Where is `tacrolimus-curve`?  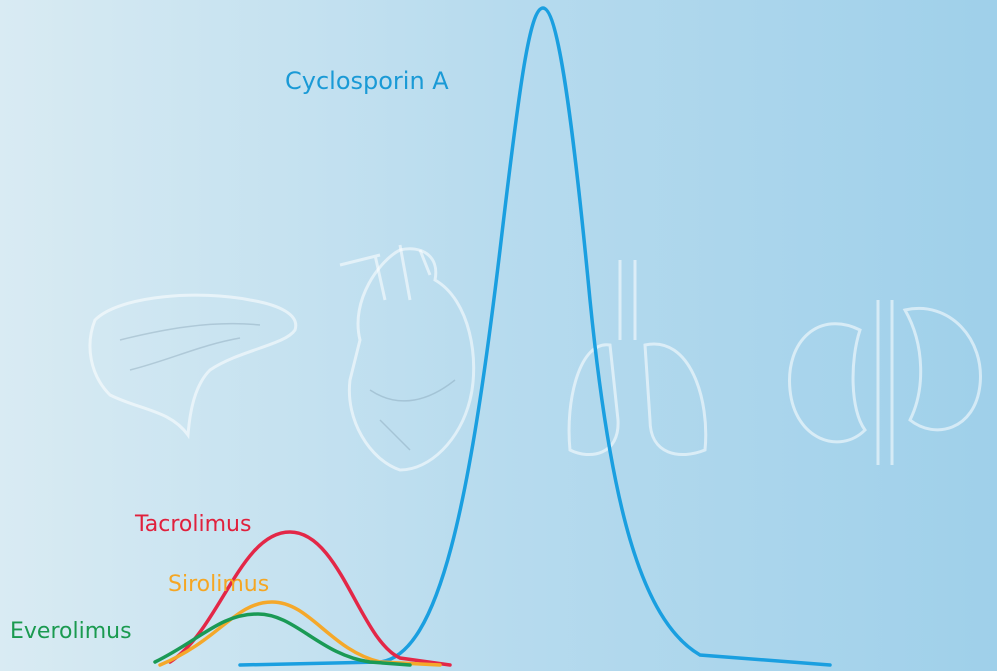 tacrolimus-curve is located at coordinates (310, 598).